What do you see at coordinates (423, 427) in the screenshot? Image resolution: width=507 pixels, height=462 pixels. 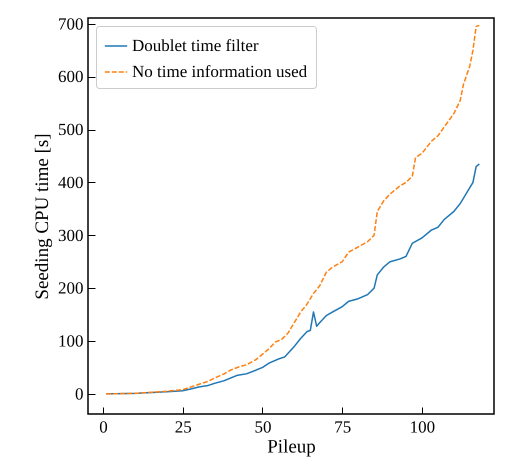 I see `x-tick-label: 100` at bounding box center [423, 427].